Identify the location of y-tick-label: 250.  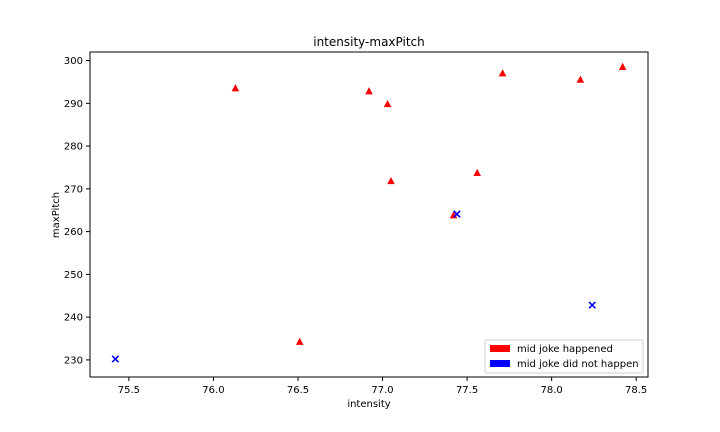
(73, 275).